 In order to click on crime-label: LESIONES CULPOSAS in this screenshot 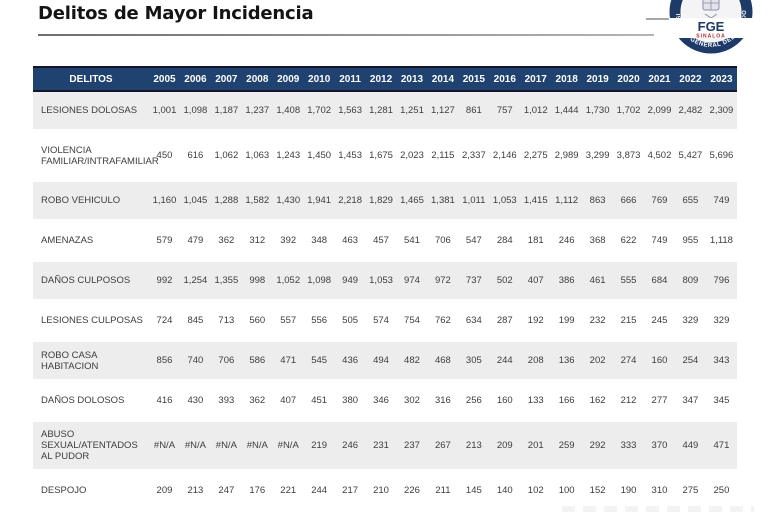, I will do `click(91, 321)`.